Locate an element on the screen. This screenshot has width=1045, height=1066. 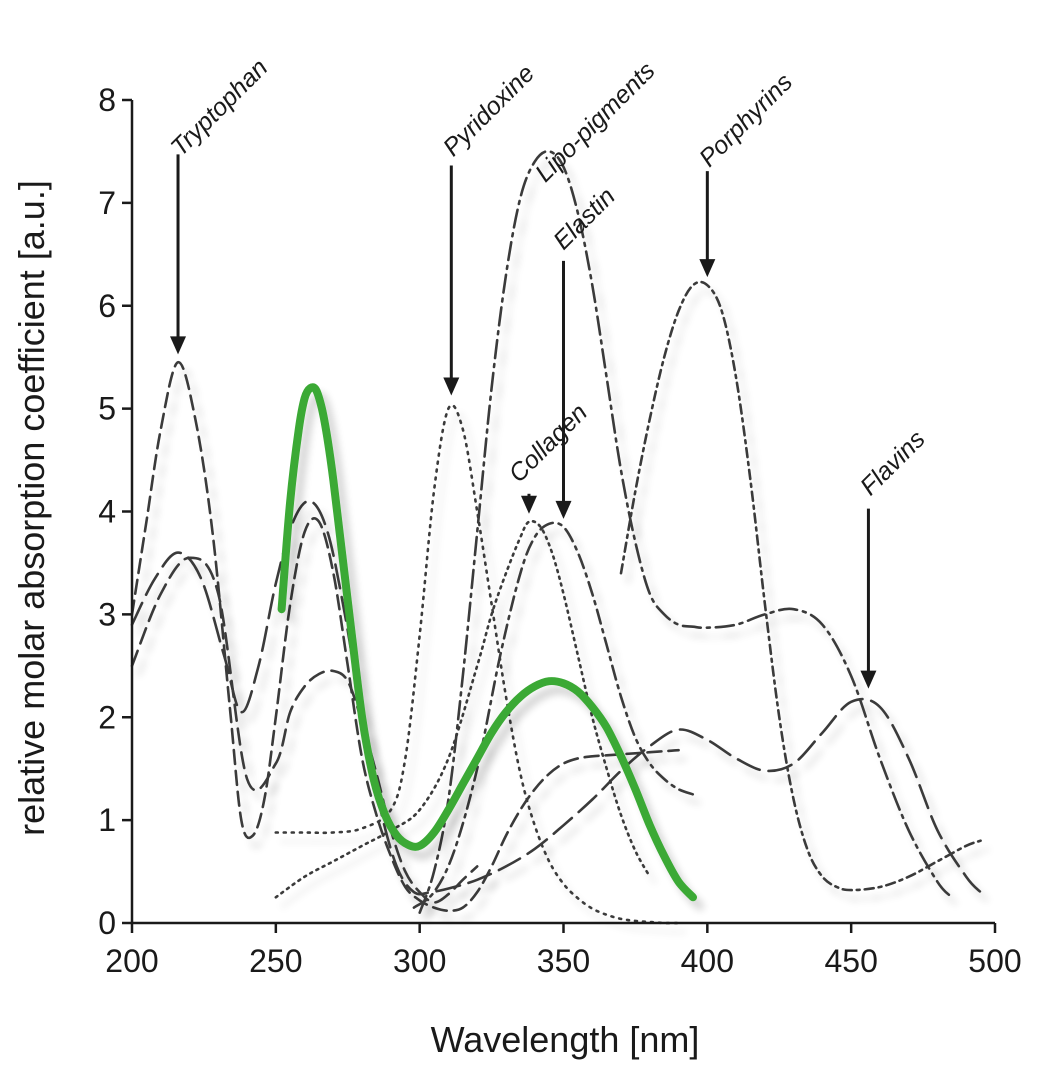
annotation-arrowhead-elastin is located at coordinates (563, 509).